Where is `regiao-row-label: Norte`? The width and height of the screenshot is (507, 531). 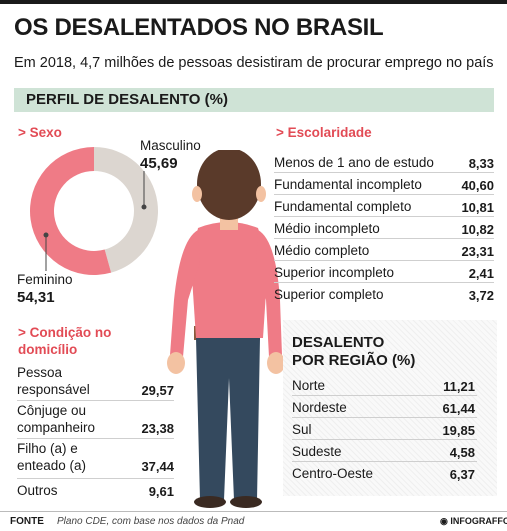
regiao-row-label: Norte is located at coordinates (308, 385).